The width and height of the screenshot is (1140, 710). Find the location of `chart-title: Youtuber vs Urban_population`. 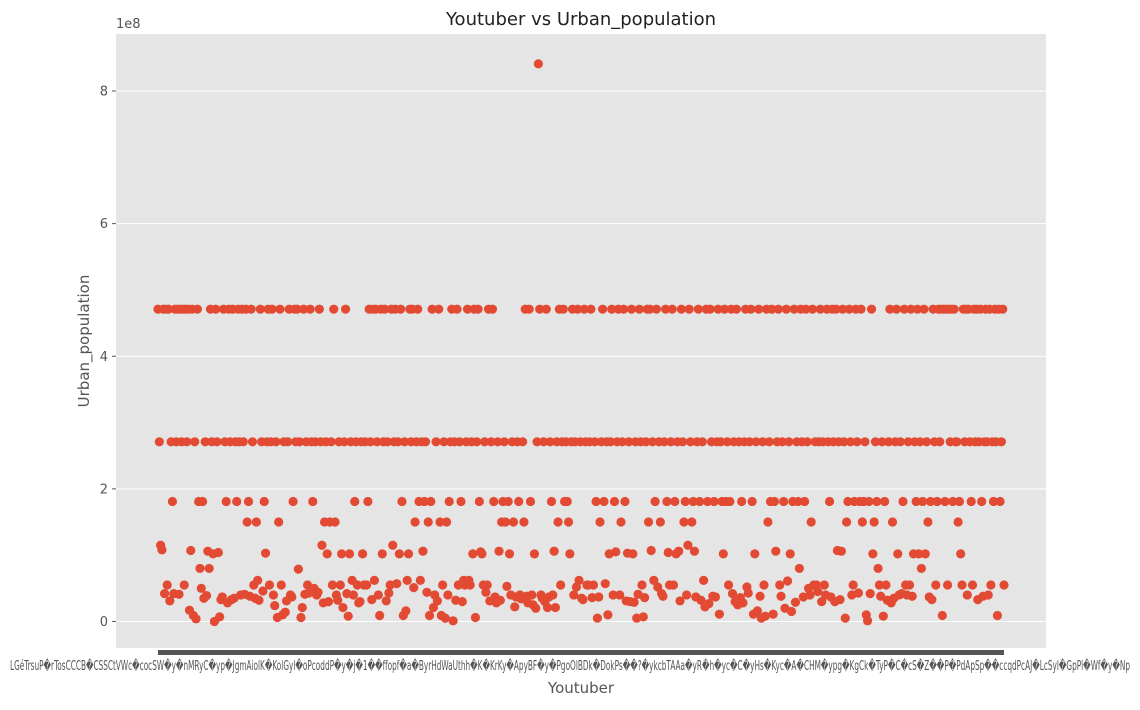

chart-title: Youtuber vs Urban_population is located at coordinates (580, 19).